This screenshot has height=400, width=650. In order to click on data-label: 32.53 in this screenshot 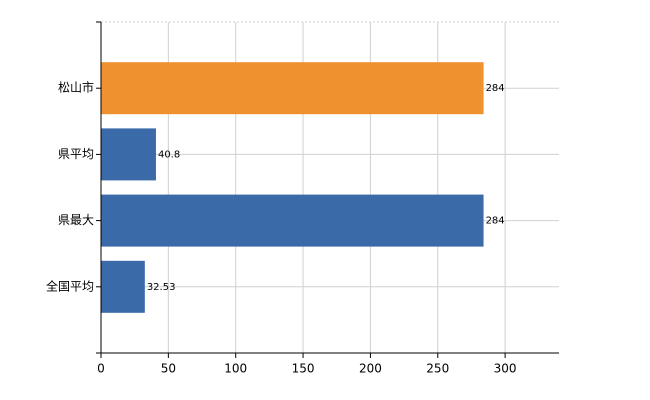, I will do `click(161, 287)`.